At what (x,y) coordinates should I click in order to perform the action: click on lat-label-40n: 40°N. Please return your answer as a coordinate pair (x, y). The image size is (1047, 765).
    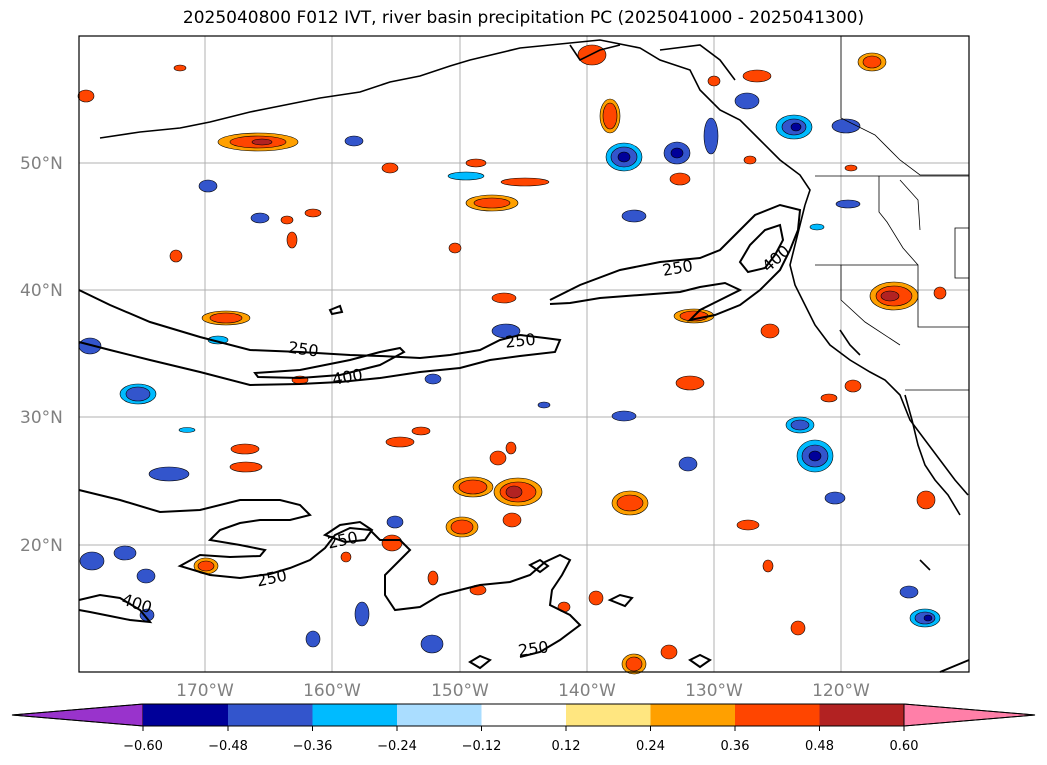
    Looking at the image, I should click on (41, 291).